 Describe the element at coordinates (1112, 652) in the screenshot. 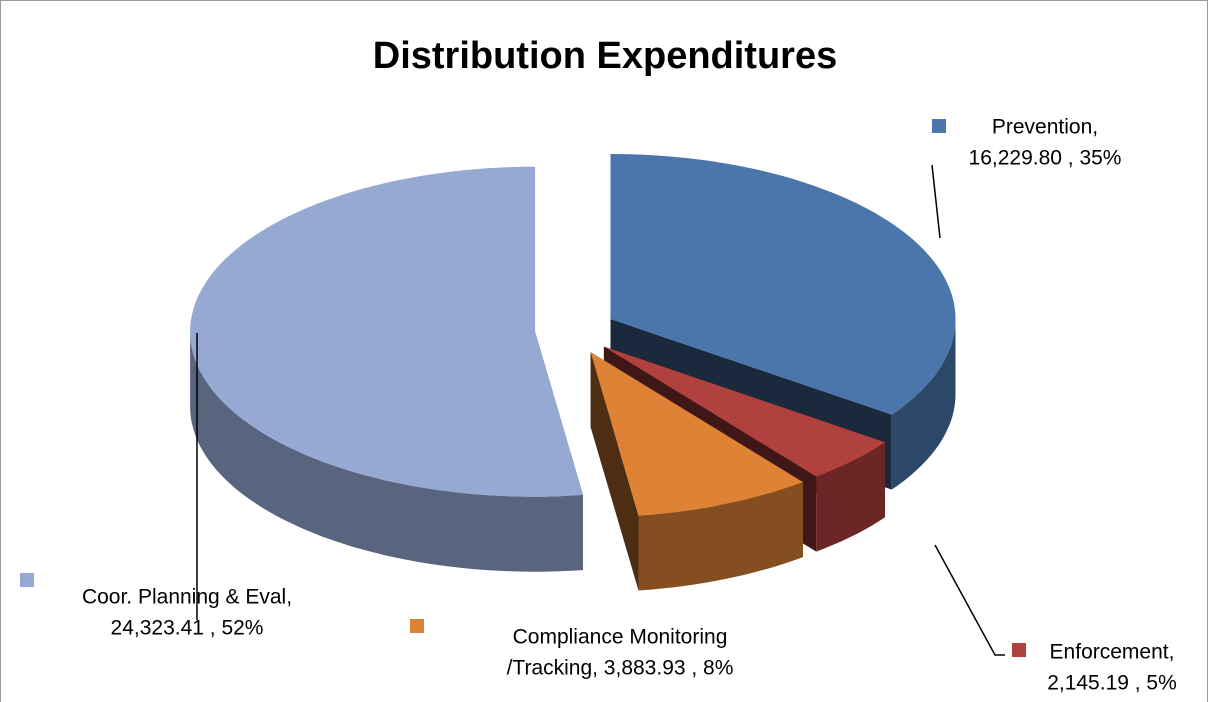

I see `data-label: Enforcement,` at that location.